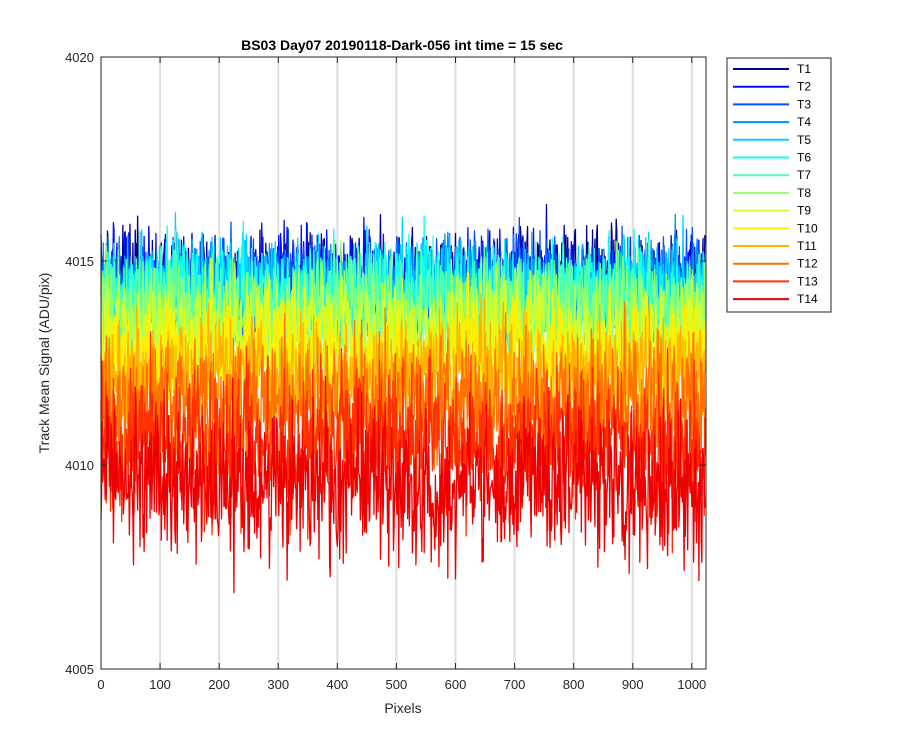 This screenshot has height=750, width=900. What do you see at coordinates (160, 684) in the screenshot?
I see `x-tick-label: 100` at bounding box center [160, 684].